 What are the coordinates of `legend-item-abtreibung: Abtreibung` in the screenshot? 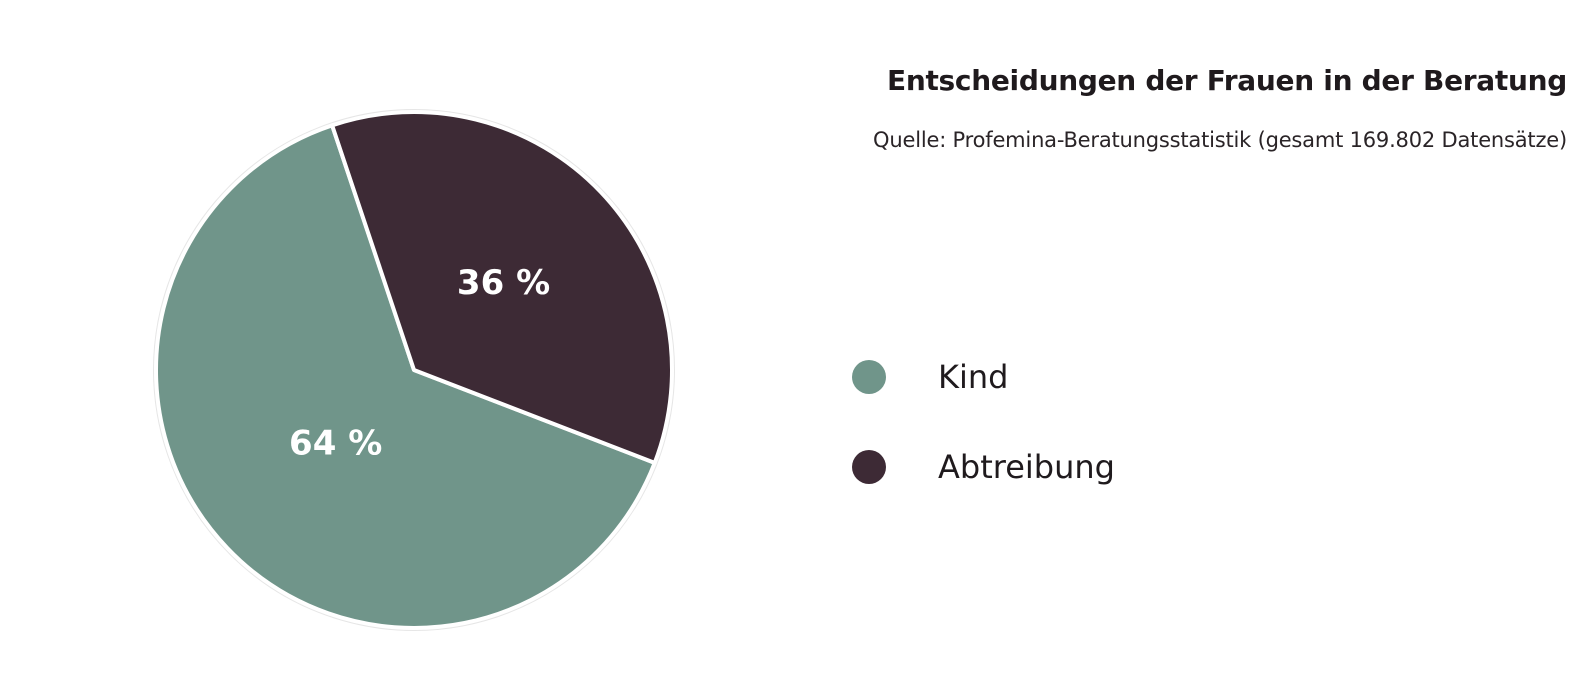 It's located at (983, 467).